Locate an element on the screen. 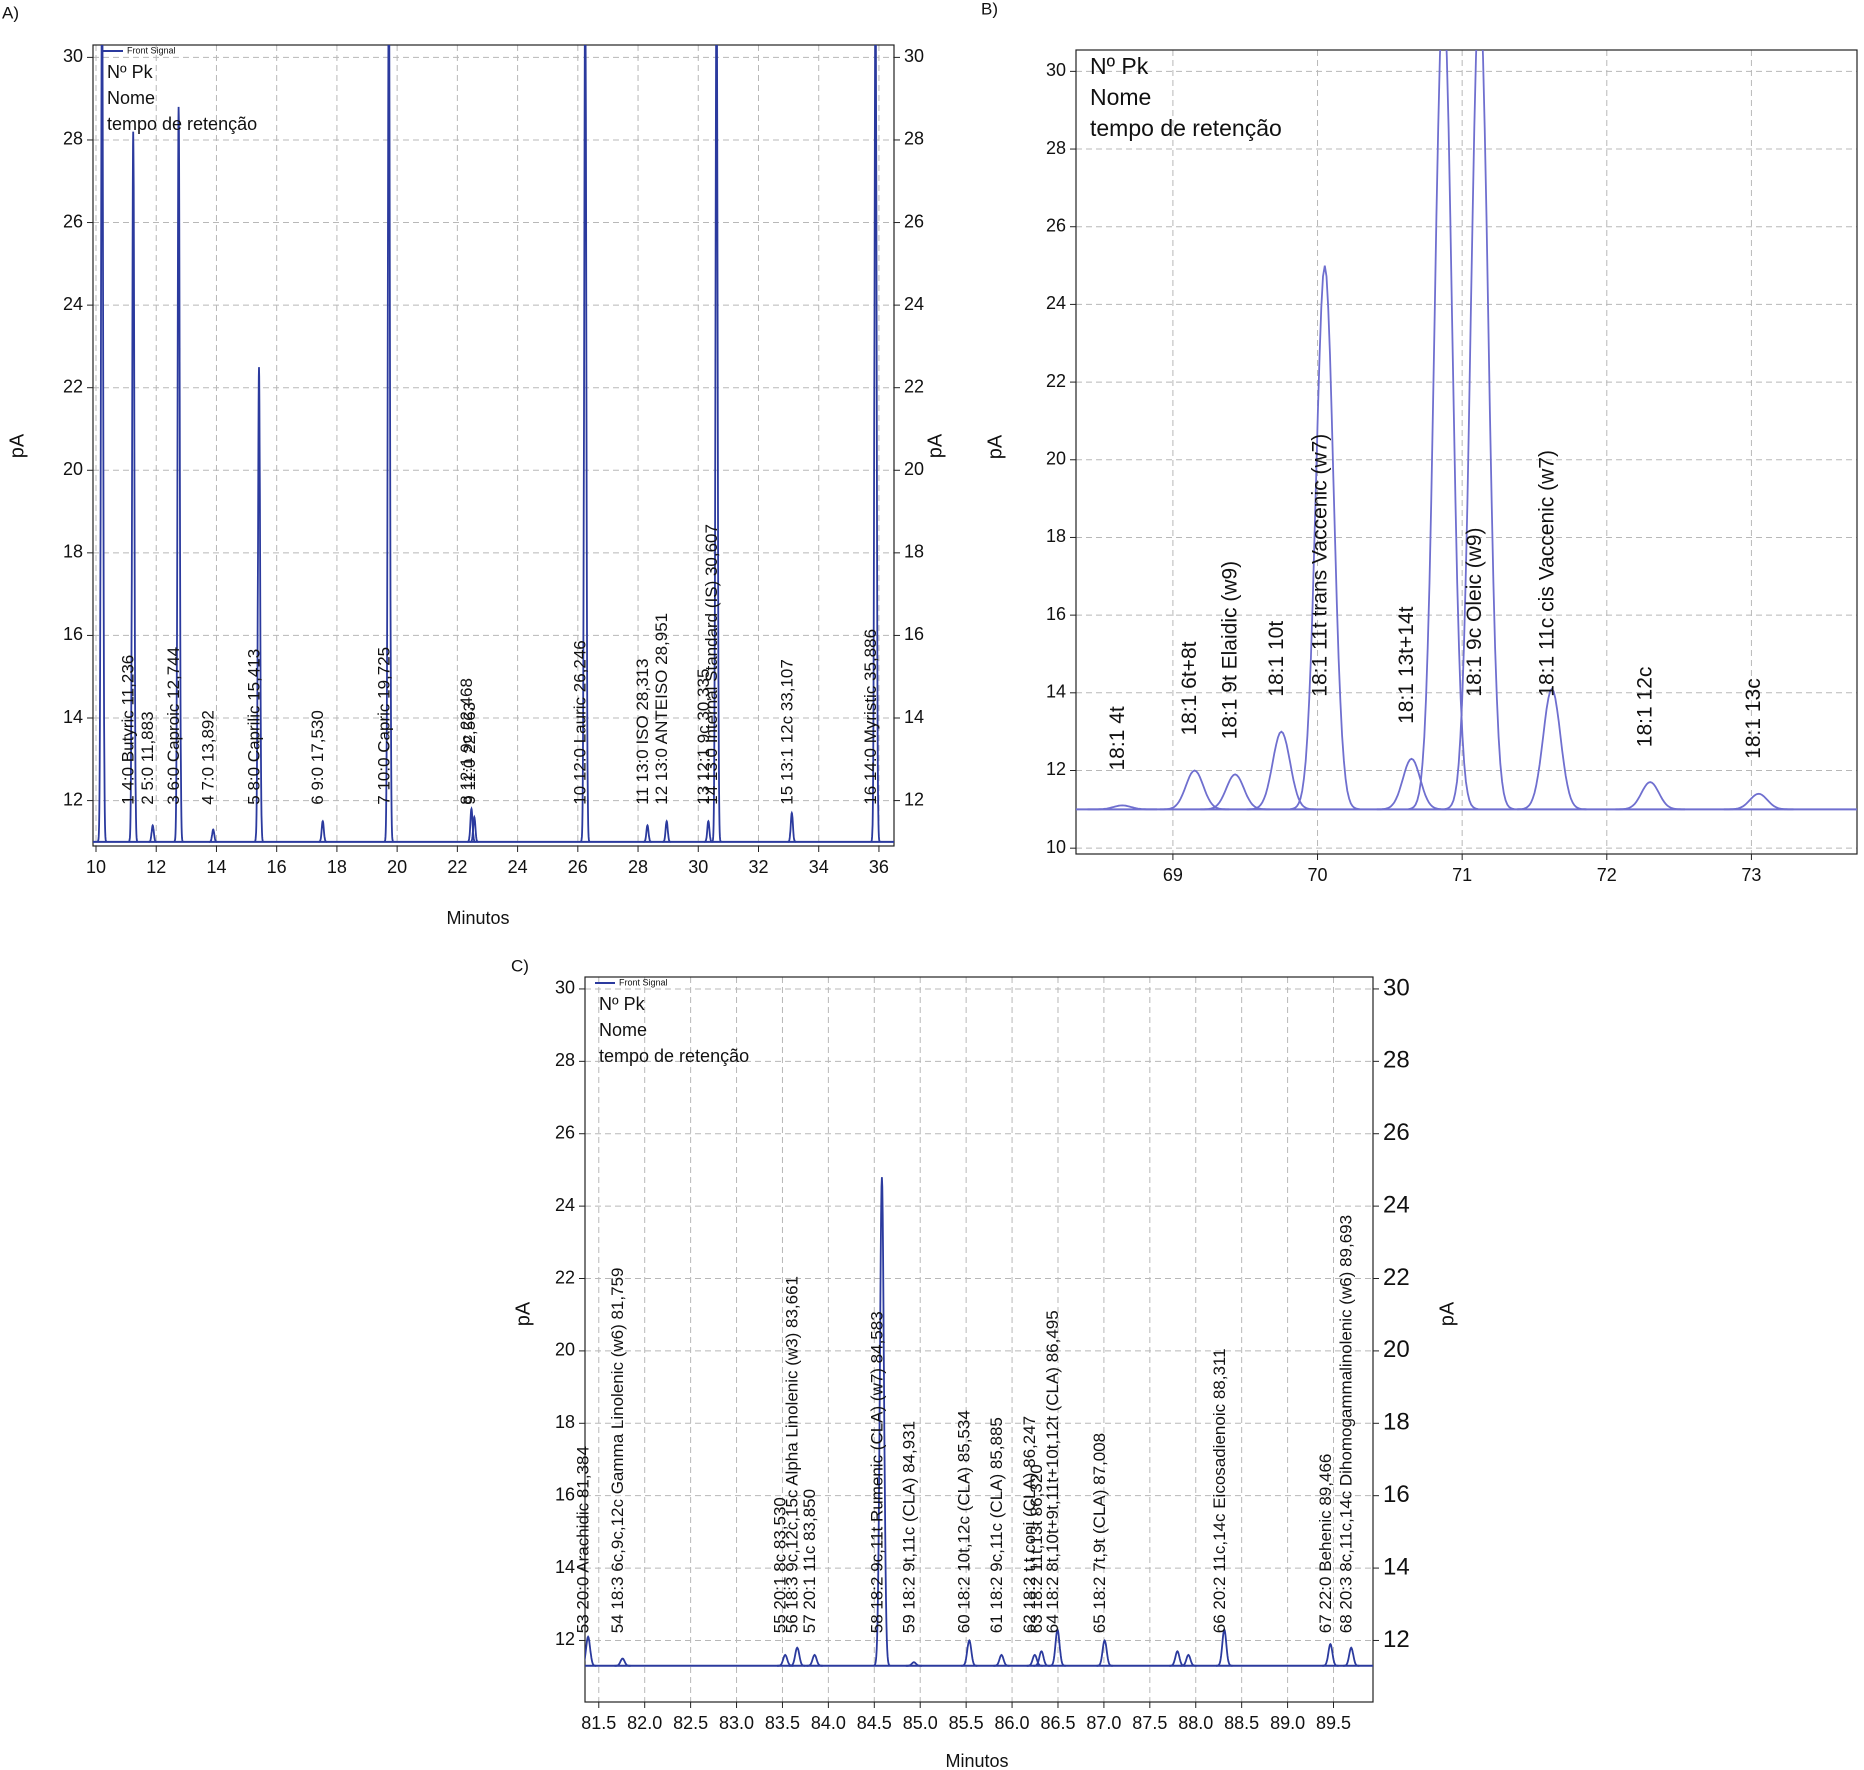 The width and height of the screenshot is (1864, 1770). info-text: Nº Pk is located at coordinates (622, 1004).